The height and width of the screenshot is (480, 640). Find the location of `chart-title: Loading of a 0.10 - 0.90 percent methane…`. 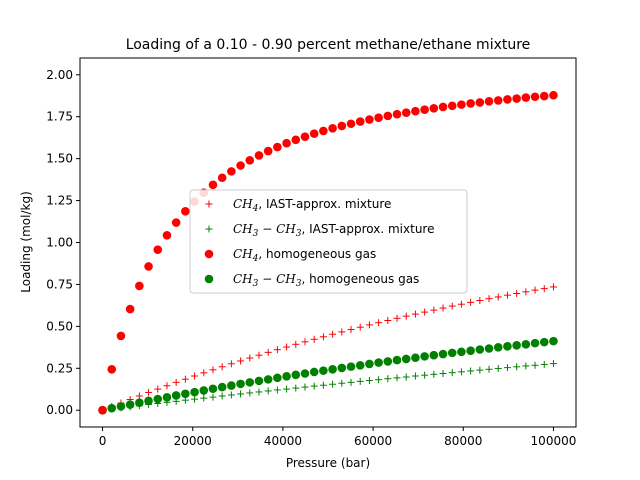

chart-title: Loading of a 0.10 - 0.90 percent methane… is located at coordinates (328, 45).